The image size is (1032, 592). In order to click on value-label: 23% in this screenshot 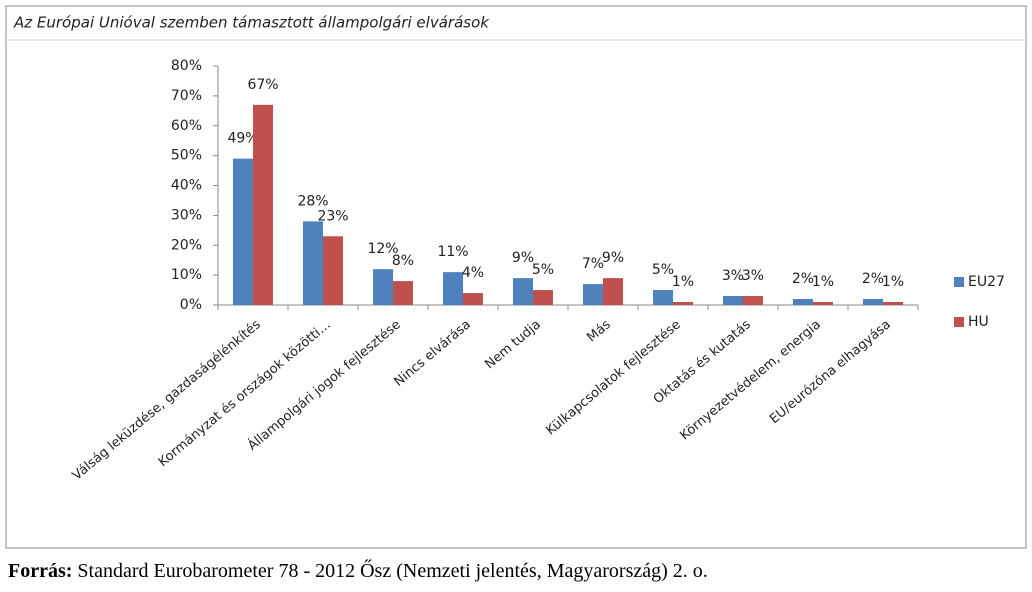, I will do `click(332, 216)`.